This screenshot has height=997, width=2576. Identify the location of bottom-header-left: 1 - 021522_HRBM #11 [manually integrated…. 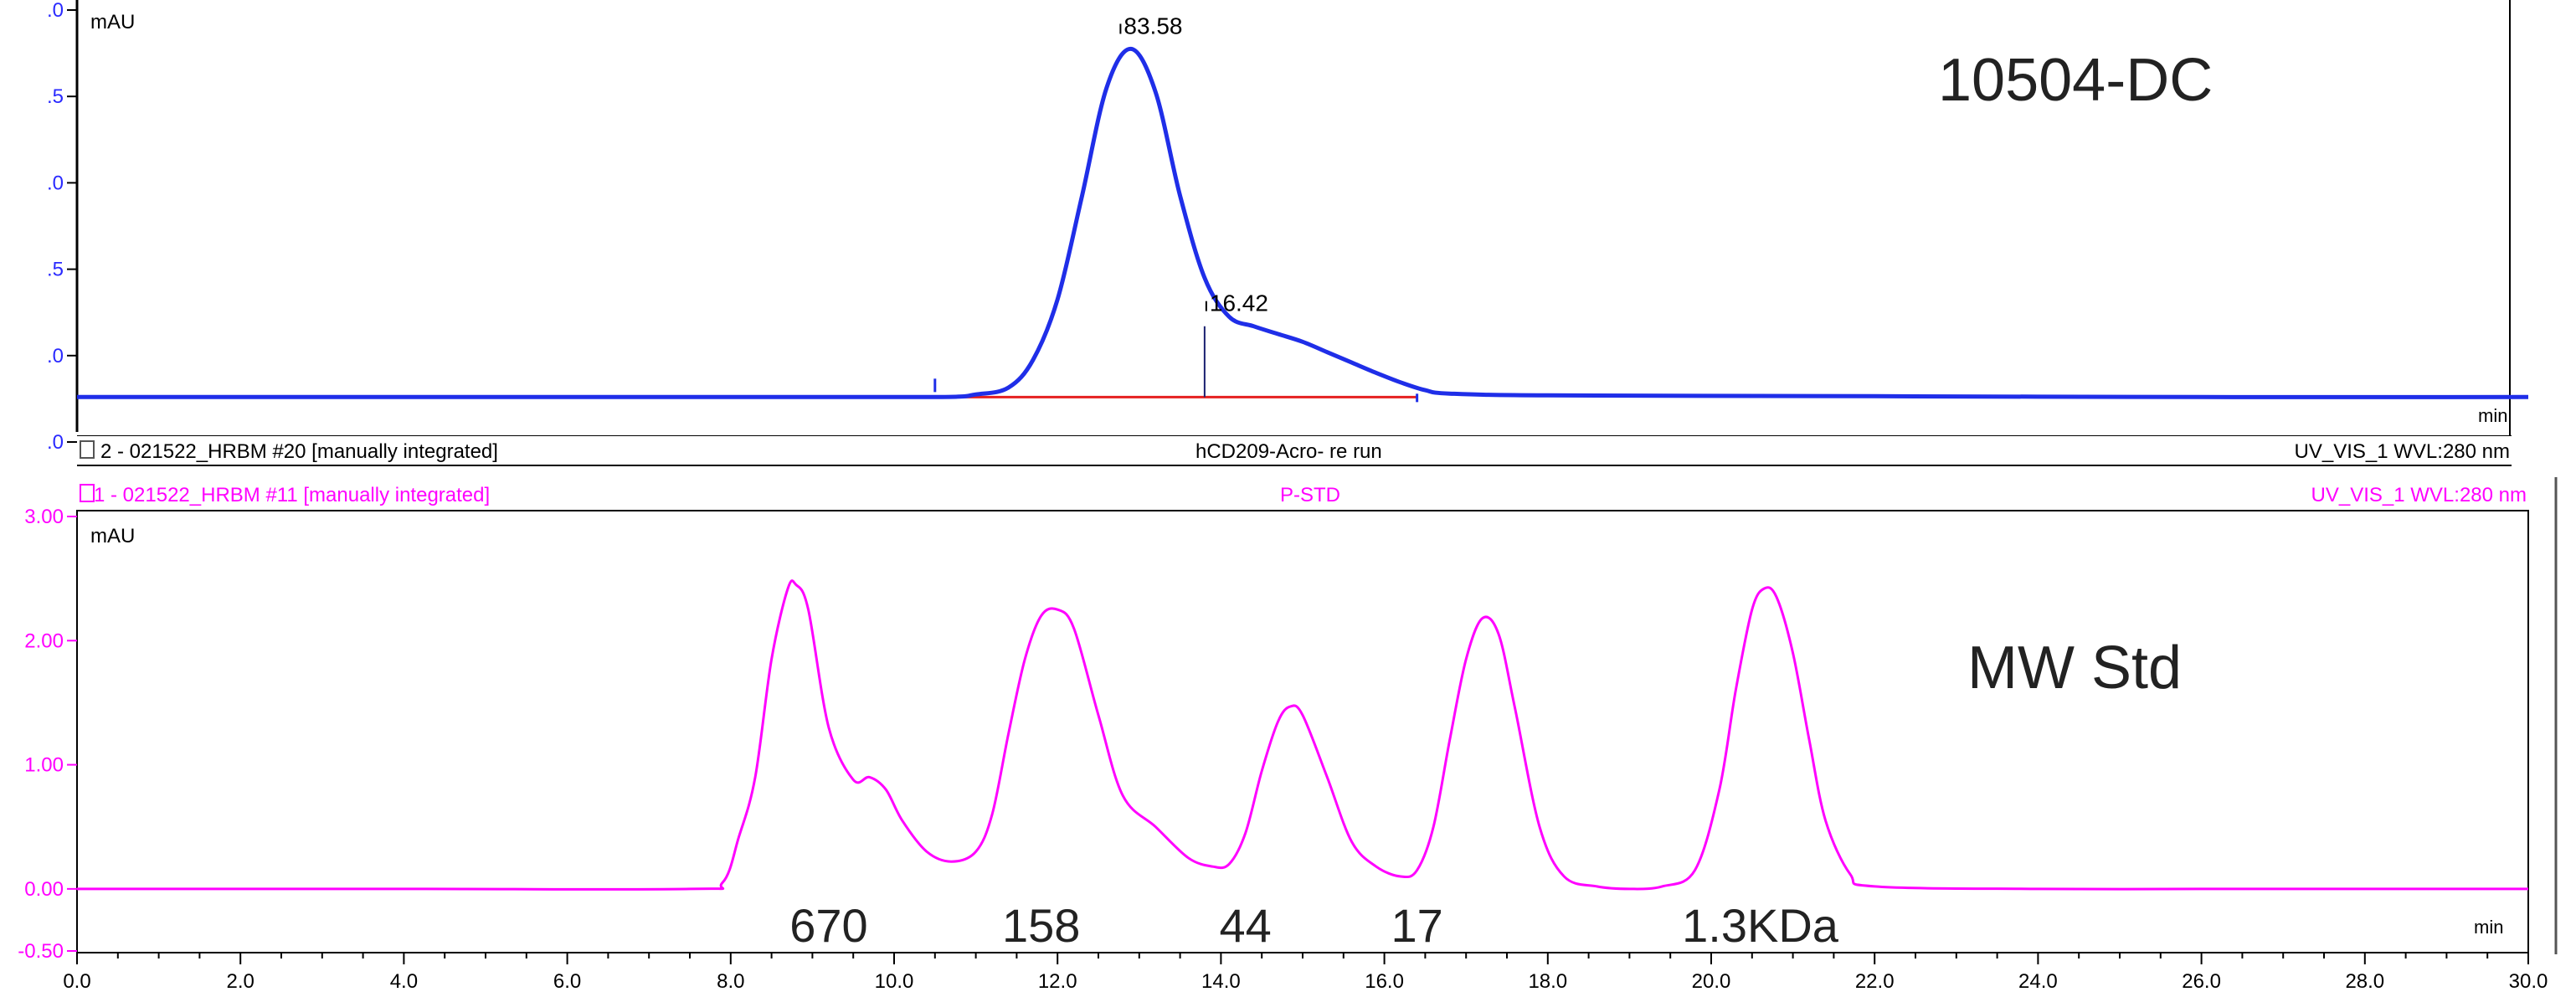
(292, 495).